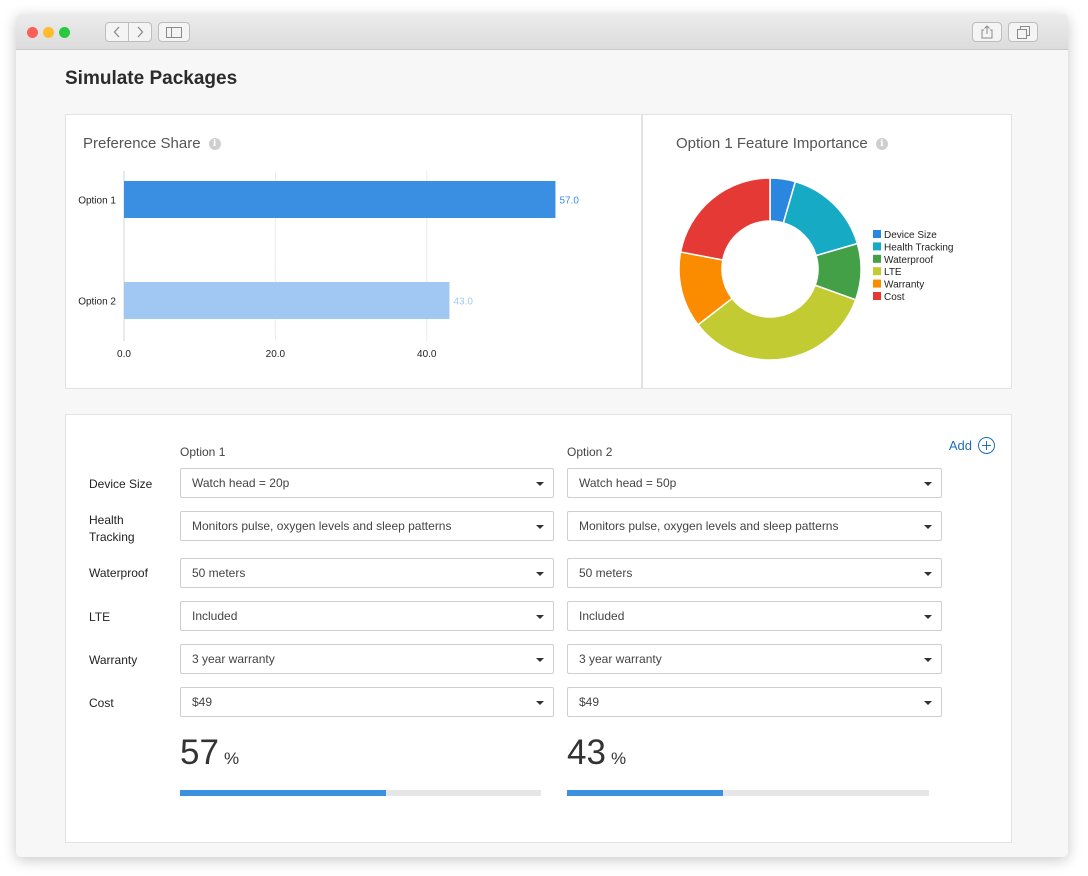 The height and width of the screenshot is (876, 1088). What do you see at coordinates (427, 354) in the screenshot?
I see `x-tick-label: 40.0` at bounding box center [427, 354].